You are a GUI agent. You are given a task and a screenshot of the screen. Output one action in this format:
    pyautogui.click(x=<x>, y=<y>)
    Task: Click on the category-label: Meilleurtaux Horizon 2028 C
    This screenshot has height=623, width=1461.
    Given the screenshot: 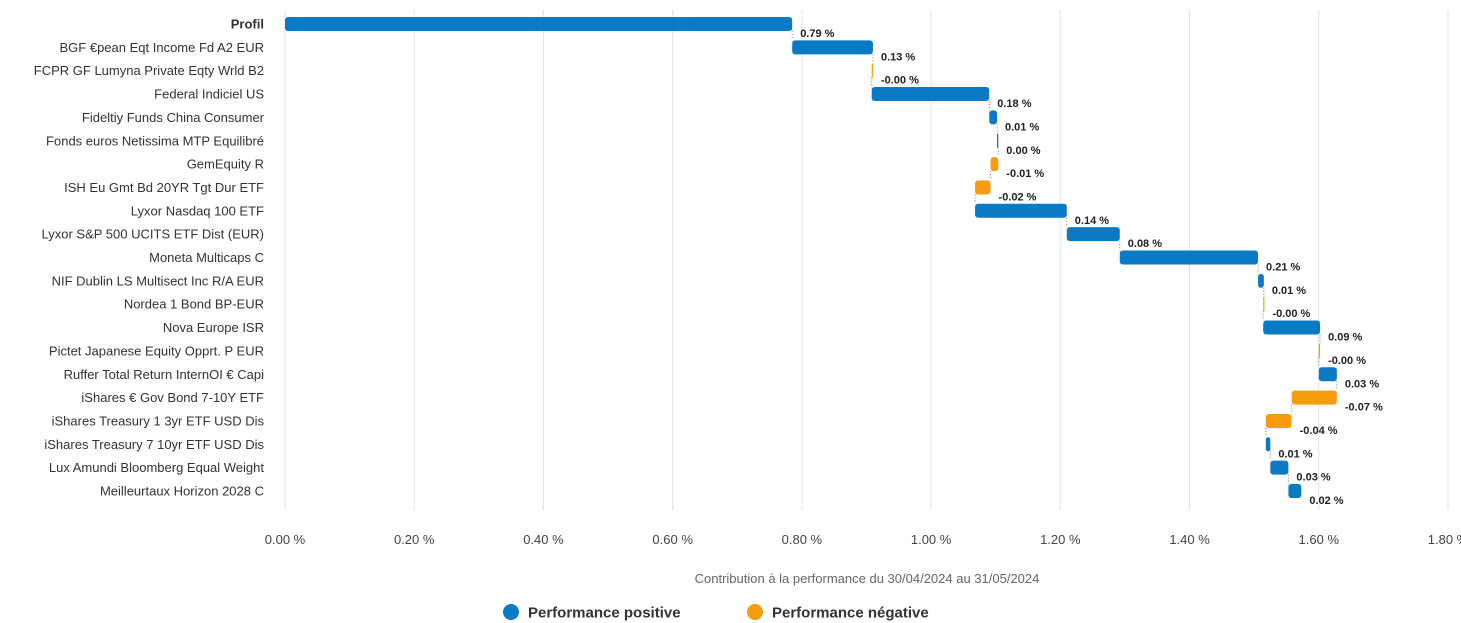 What is the action you would take?
    pyautogui.click(x=182, y=491)
    